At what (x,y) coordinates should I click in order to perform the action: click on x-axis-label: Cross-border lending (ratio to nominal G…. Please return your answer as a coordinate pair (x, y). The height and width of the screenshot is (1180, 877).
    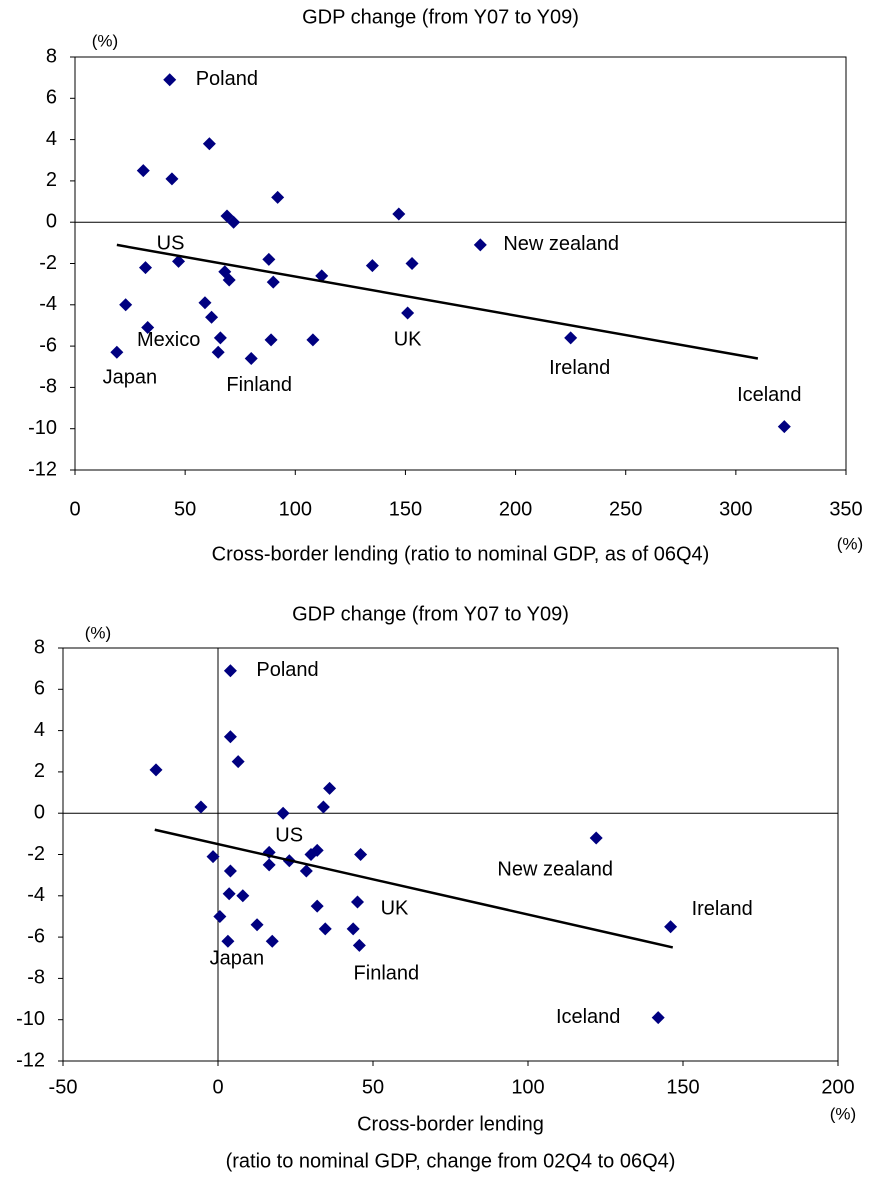
    Looking at the image, I should click on (461, 554).